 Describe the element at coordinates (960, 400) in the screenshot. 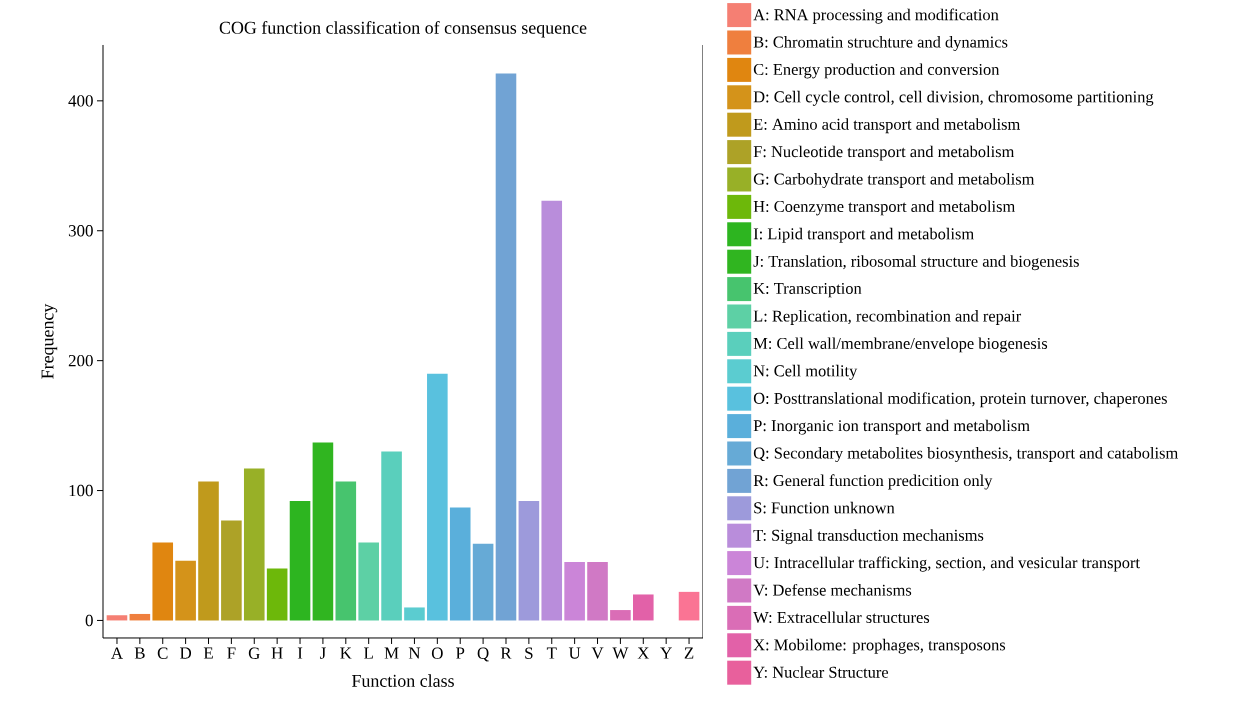

I see `legend-label: O: Posttranslational modification, protein turnover, chaperones` at that location.